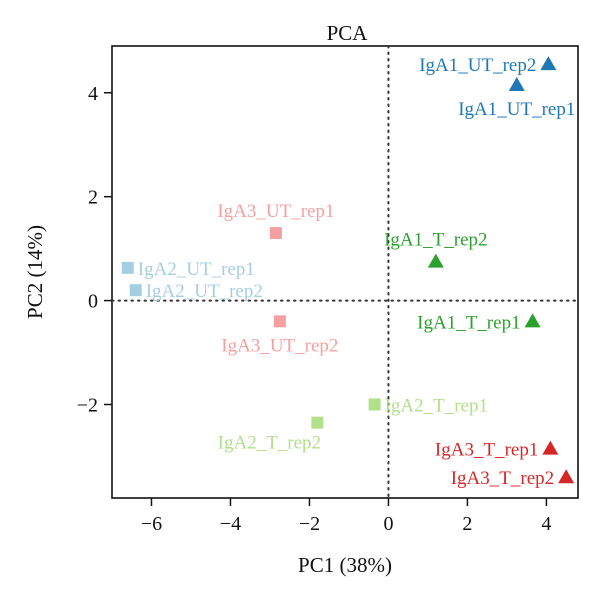  Describe the element at coordinates (230, 524) in the screenshot. I see `x-tick-label: −4` at that location.